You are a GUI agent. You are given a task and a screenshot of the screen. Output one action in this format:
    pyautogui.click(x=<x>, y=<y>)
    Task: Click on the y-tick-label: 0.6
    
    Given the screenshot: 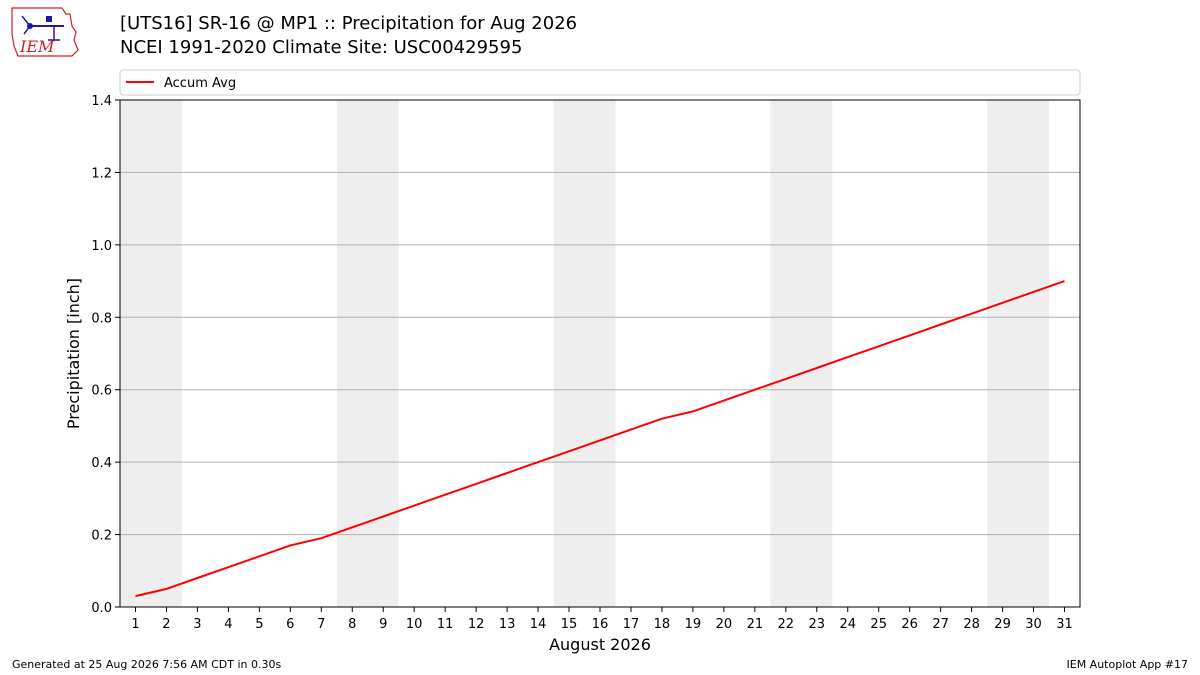 What is the action you would take?
    pyautogui.click(x=101, y=391)
    